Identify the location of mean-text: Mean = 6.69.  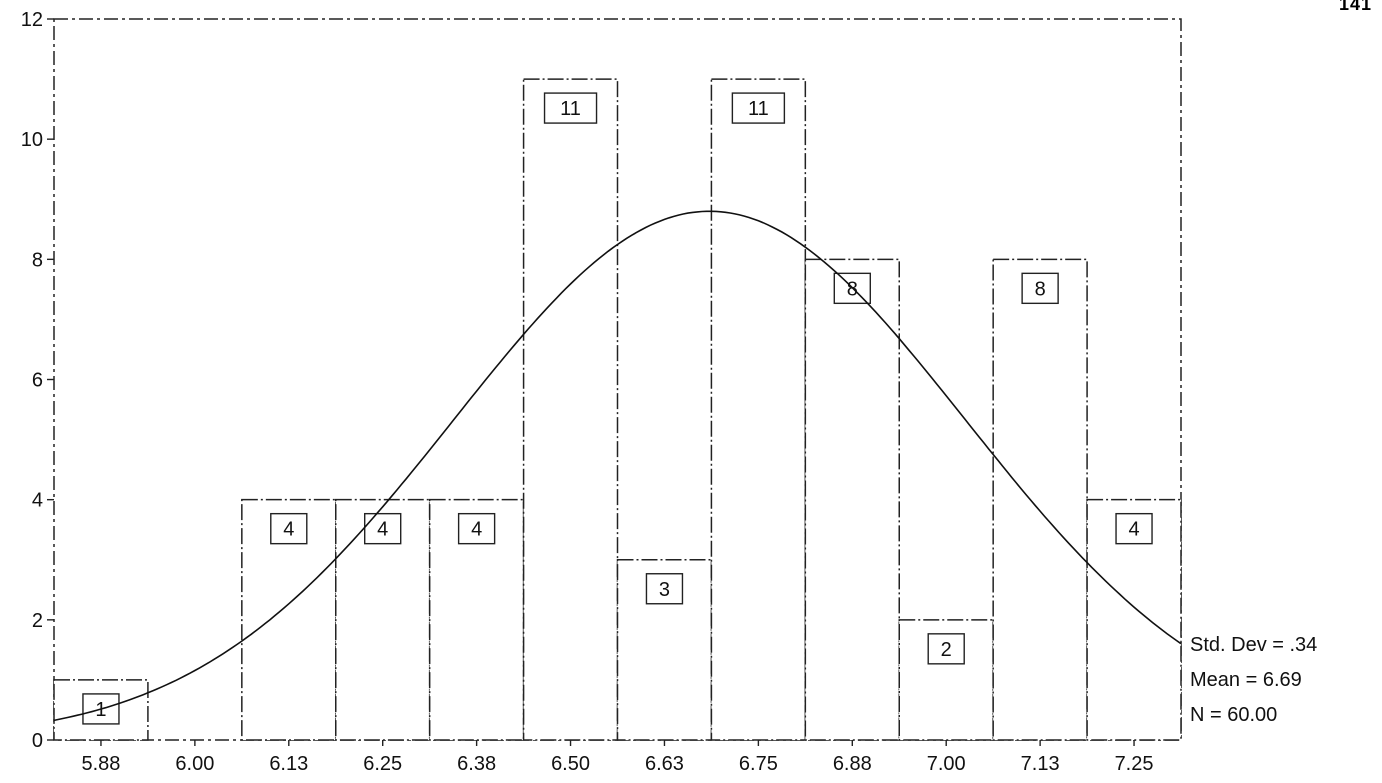
(1246, 680).